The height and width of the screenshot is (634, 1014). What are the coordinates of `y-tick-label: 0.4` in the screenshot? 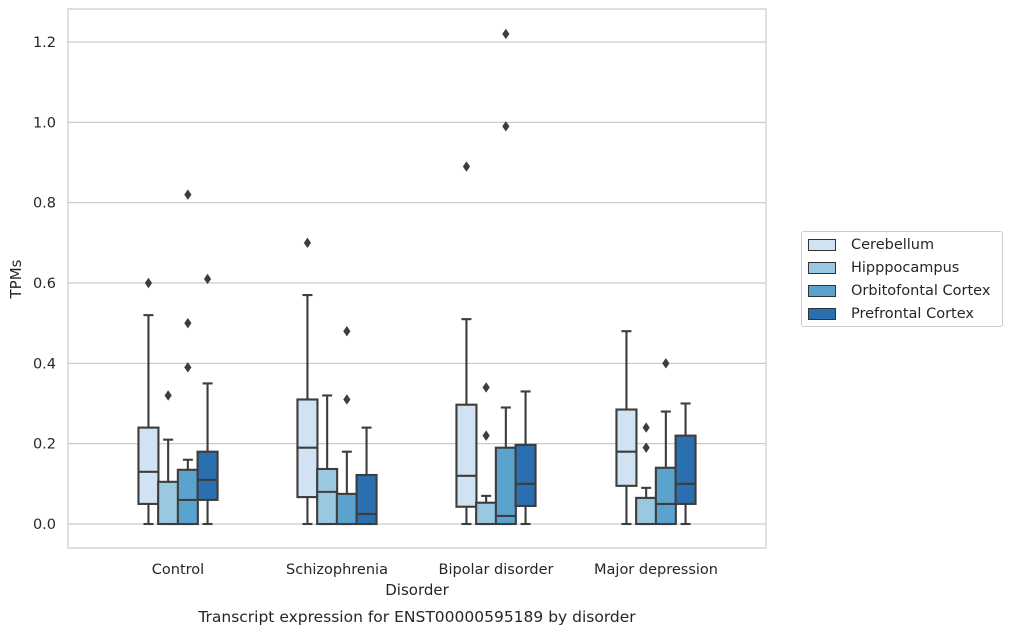 It's located at (44, 364).